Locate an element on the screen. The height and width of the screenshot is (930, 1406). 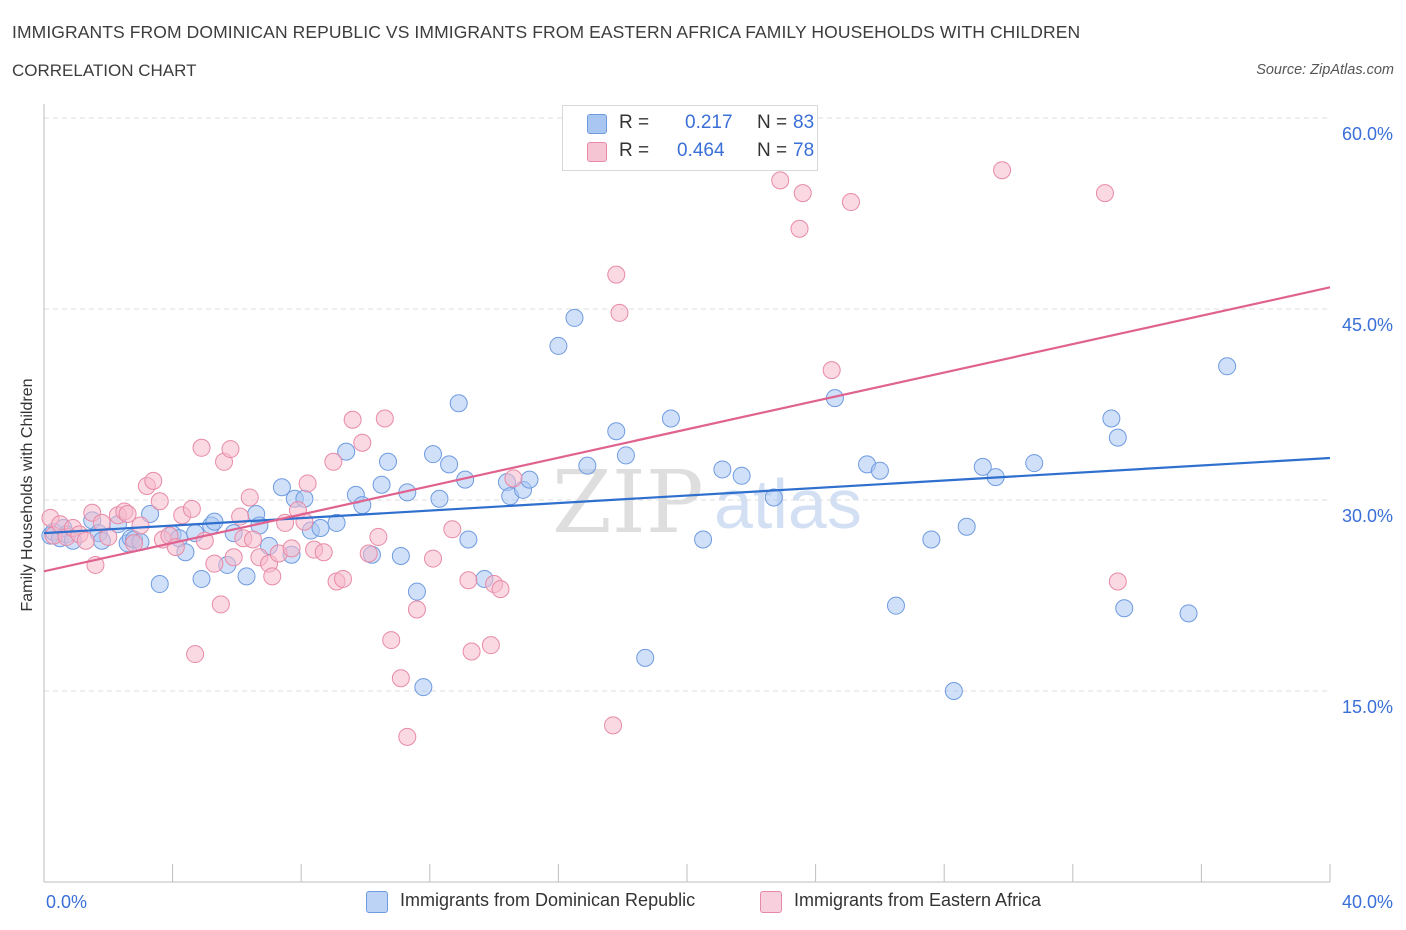
trend-line-dominican is located at coordinates (687, 495).